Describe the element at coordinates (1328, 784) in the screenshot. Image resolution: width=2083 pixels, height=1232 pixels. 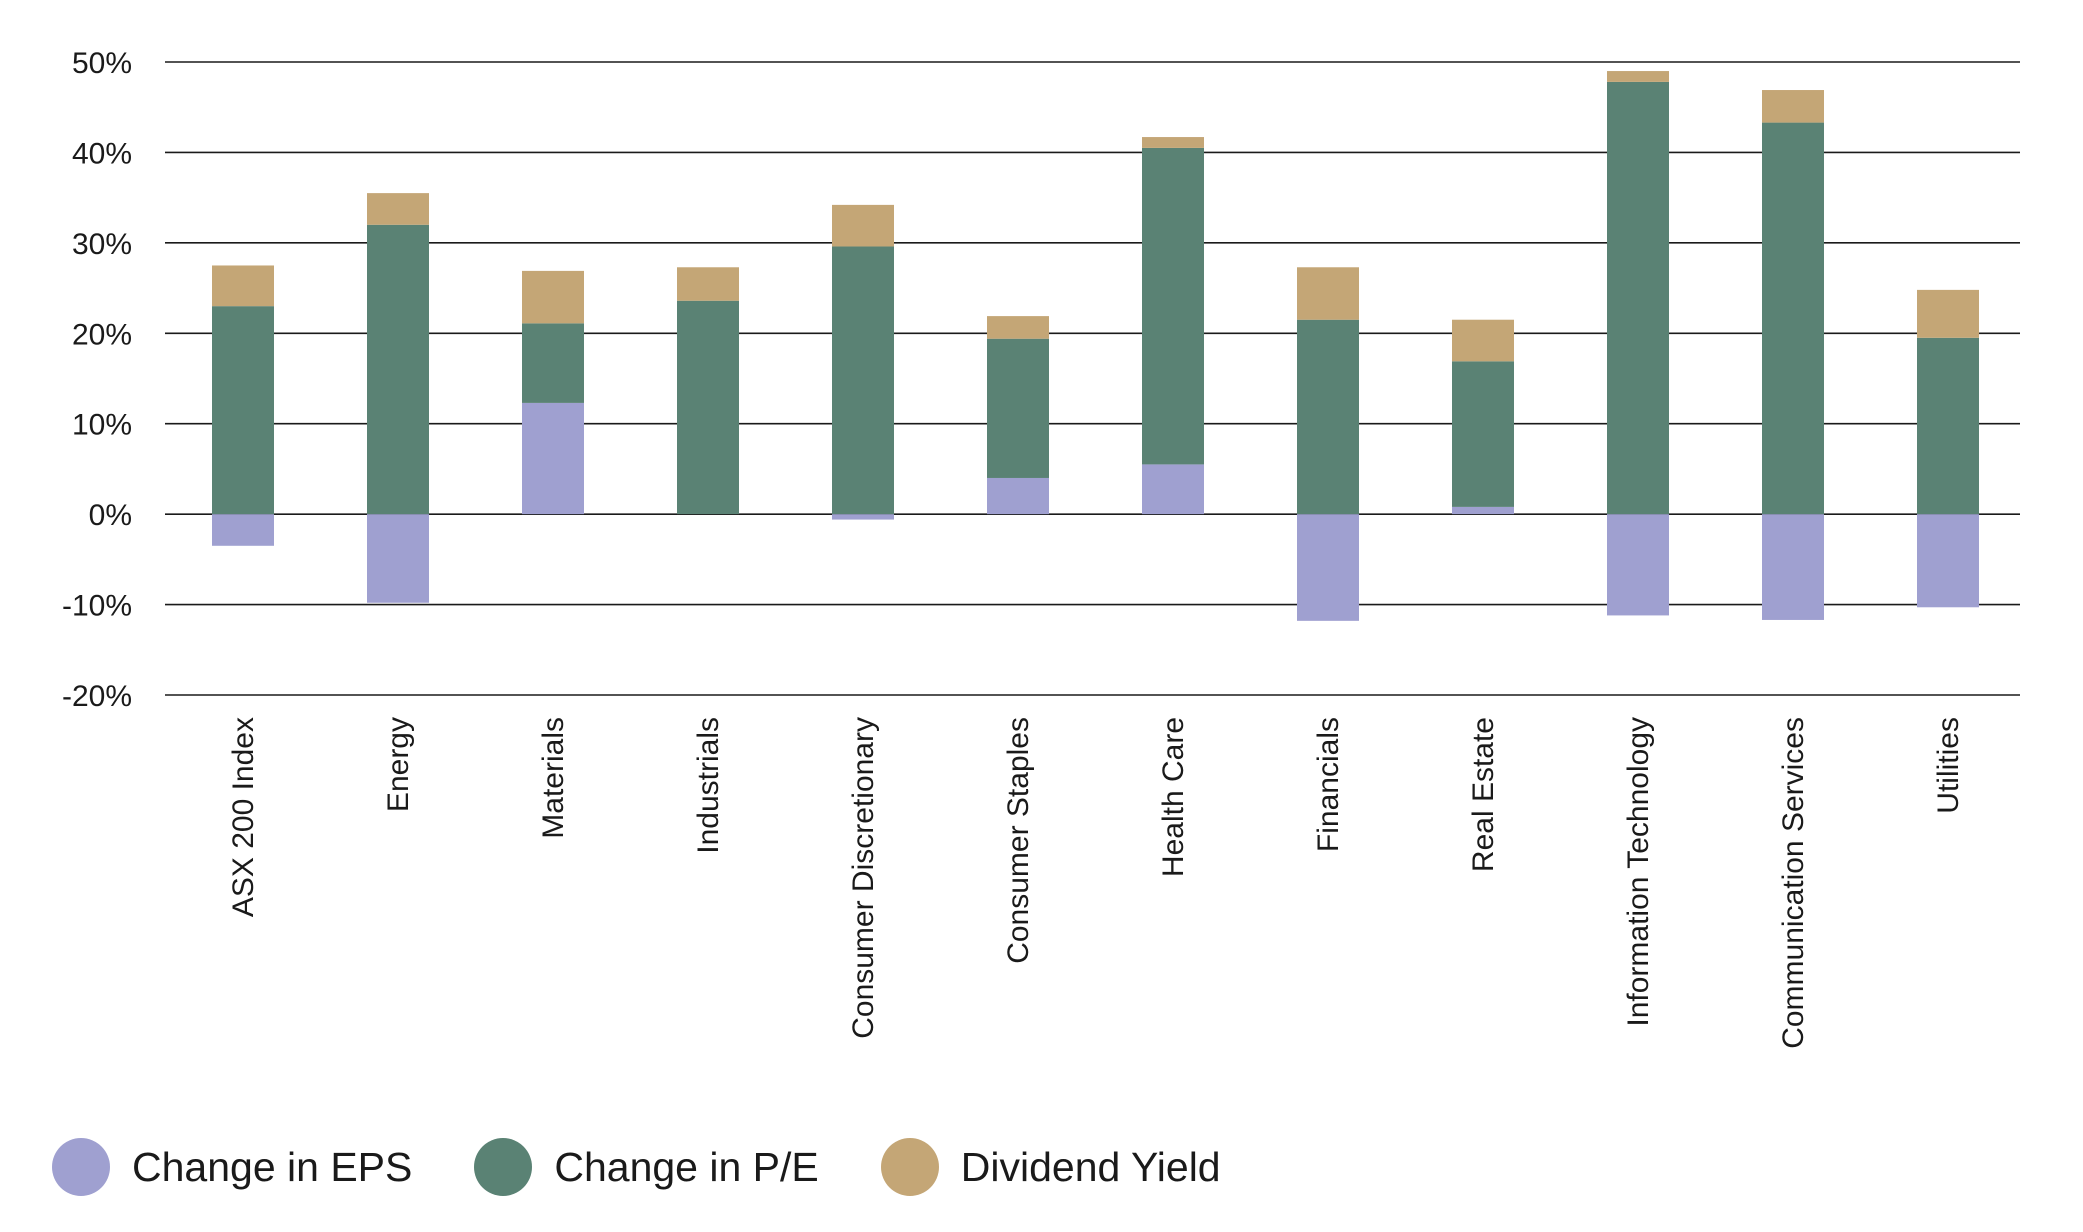
I see `x-category-label: Financials` at that location.